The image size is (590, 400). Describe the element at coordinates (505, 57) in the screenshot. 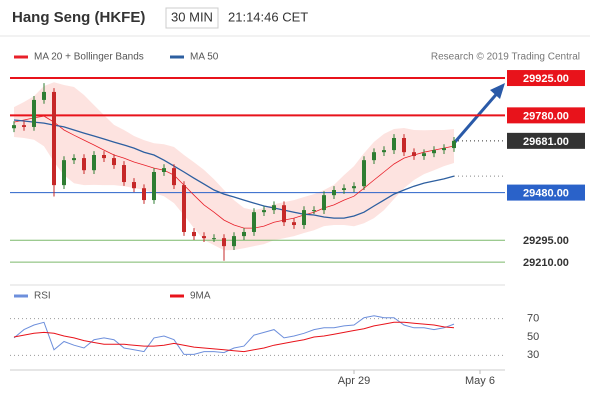

I see `source: Research © 2019 Trading Central` at that location.